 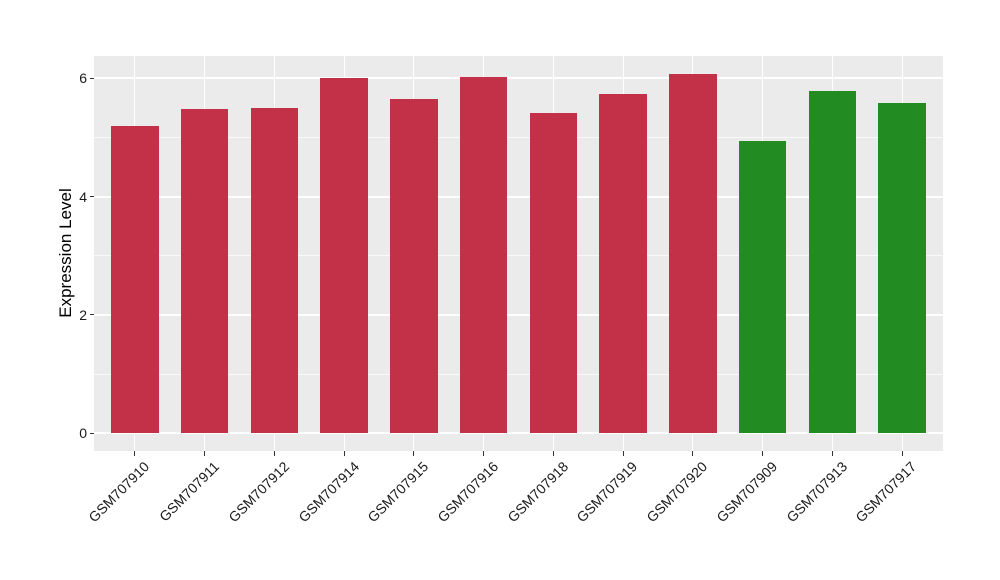 I want to click on bar-GSM707916, so click(x=483, y=255).